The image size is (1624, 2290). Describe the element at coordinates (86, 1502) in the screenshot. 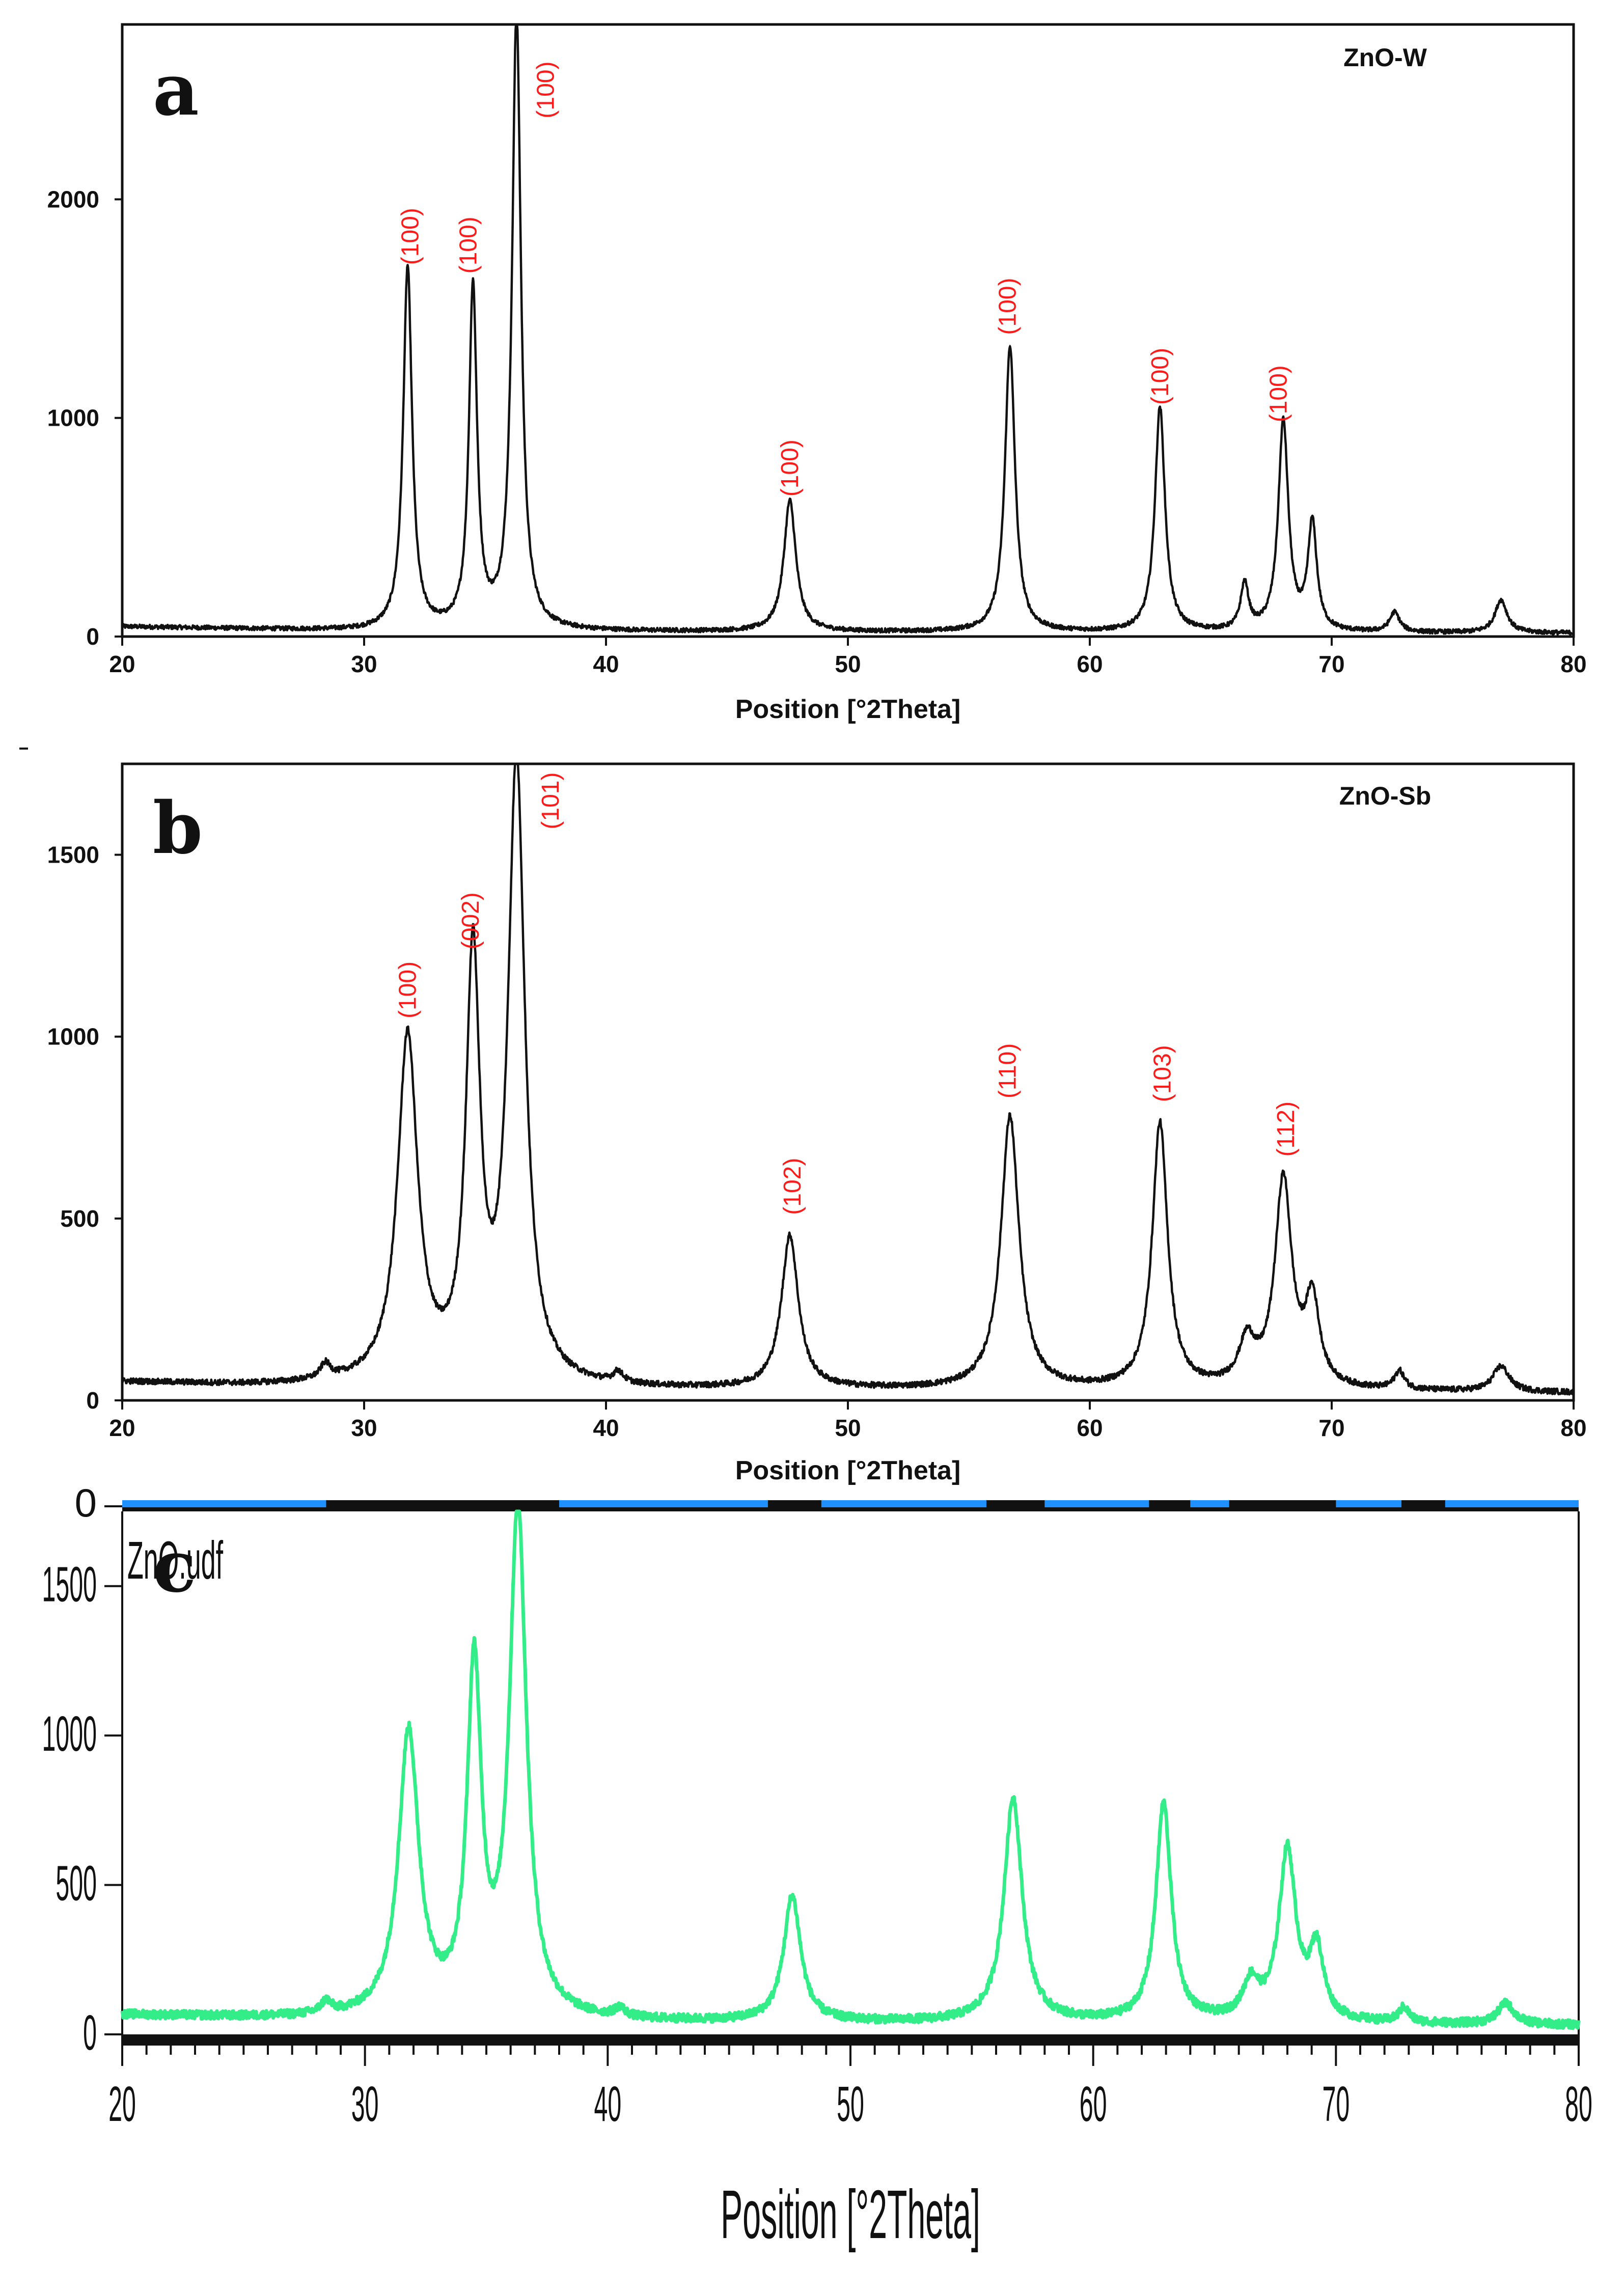

I see `top-y-tick-label: 0` at that location.